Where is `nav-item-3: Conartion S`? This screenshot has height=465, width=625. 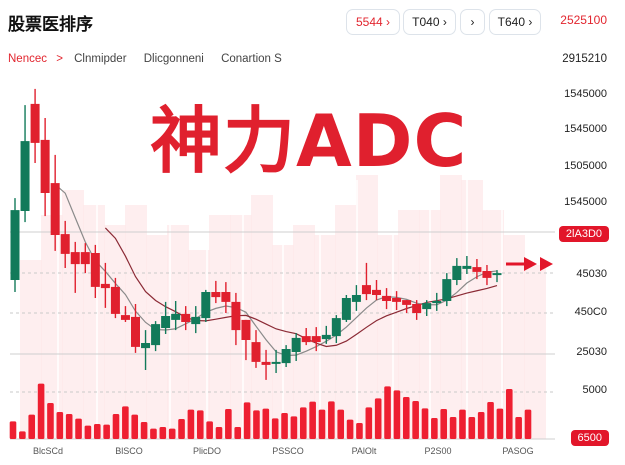
nav-item-3: Conartion S is located at coordinates (251, 59).